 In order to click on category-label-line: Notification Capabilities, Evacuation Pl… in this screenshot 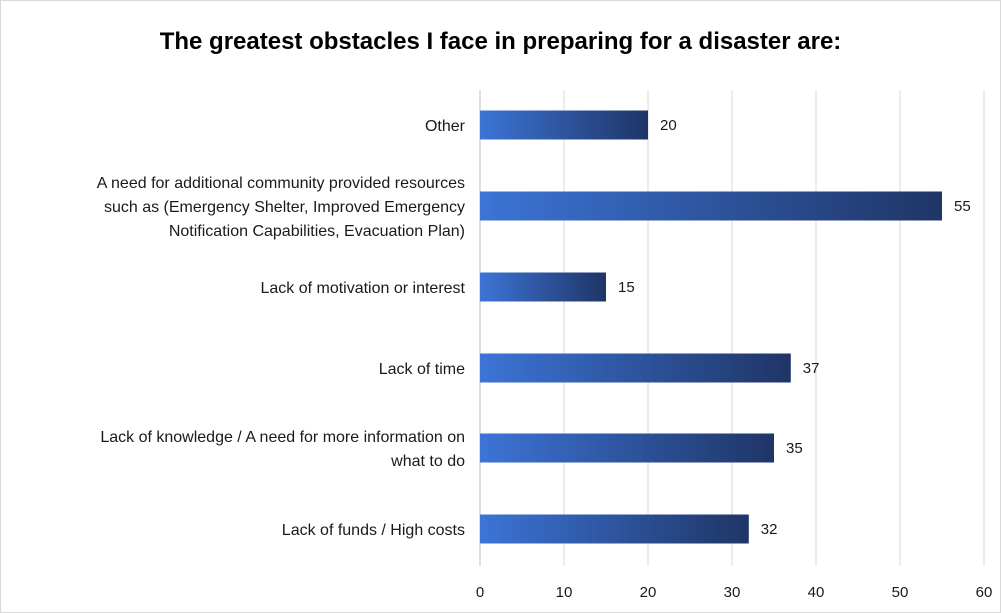, I will do `click(317, 231)`.